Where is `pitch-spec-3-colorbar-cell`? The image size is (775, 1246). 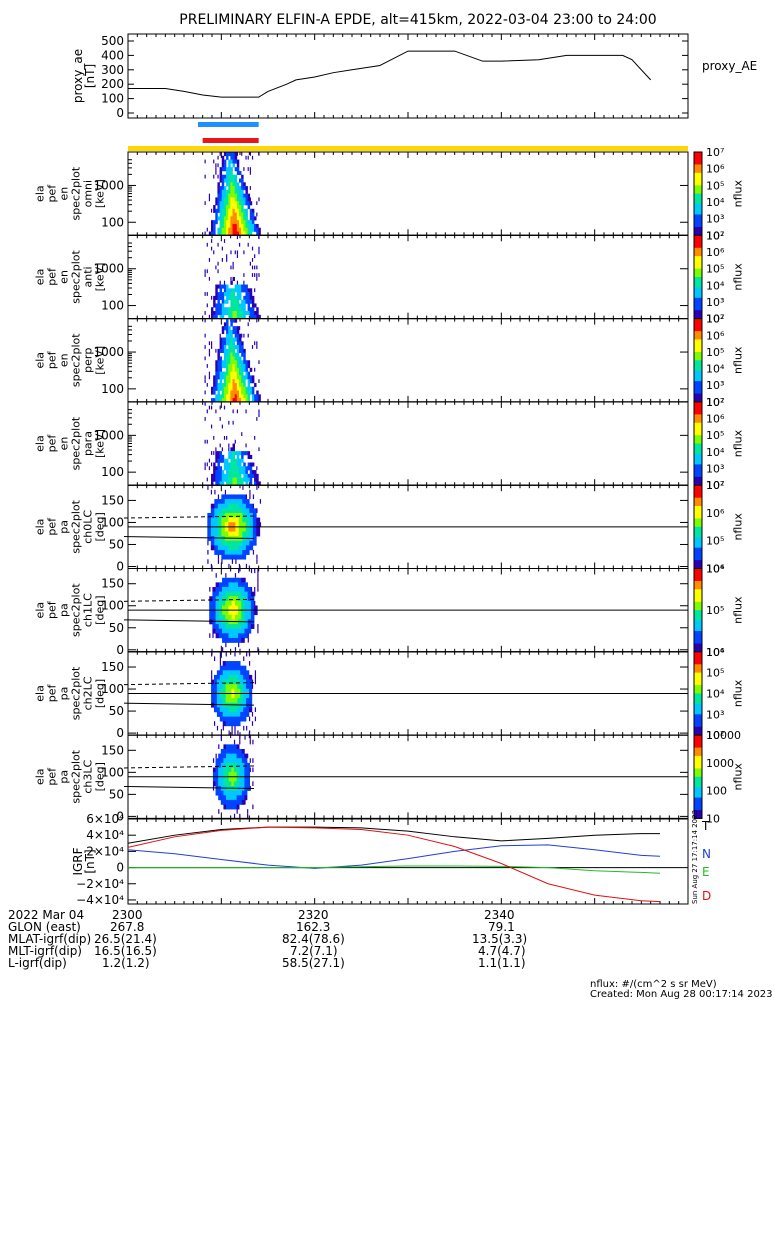
pitch-spec-3-colorbar-cell is located at coordinates (698, 678).